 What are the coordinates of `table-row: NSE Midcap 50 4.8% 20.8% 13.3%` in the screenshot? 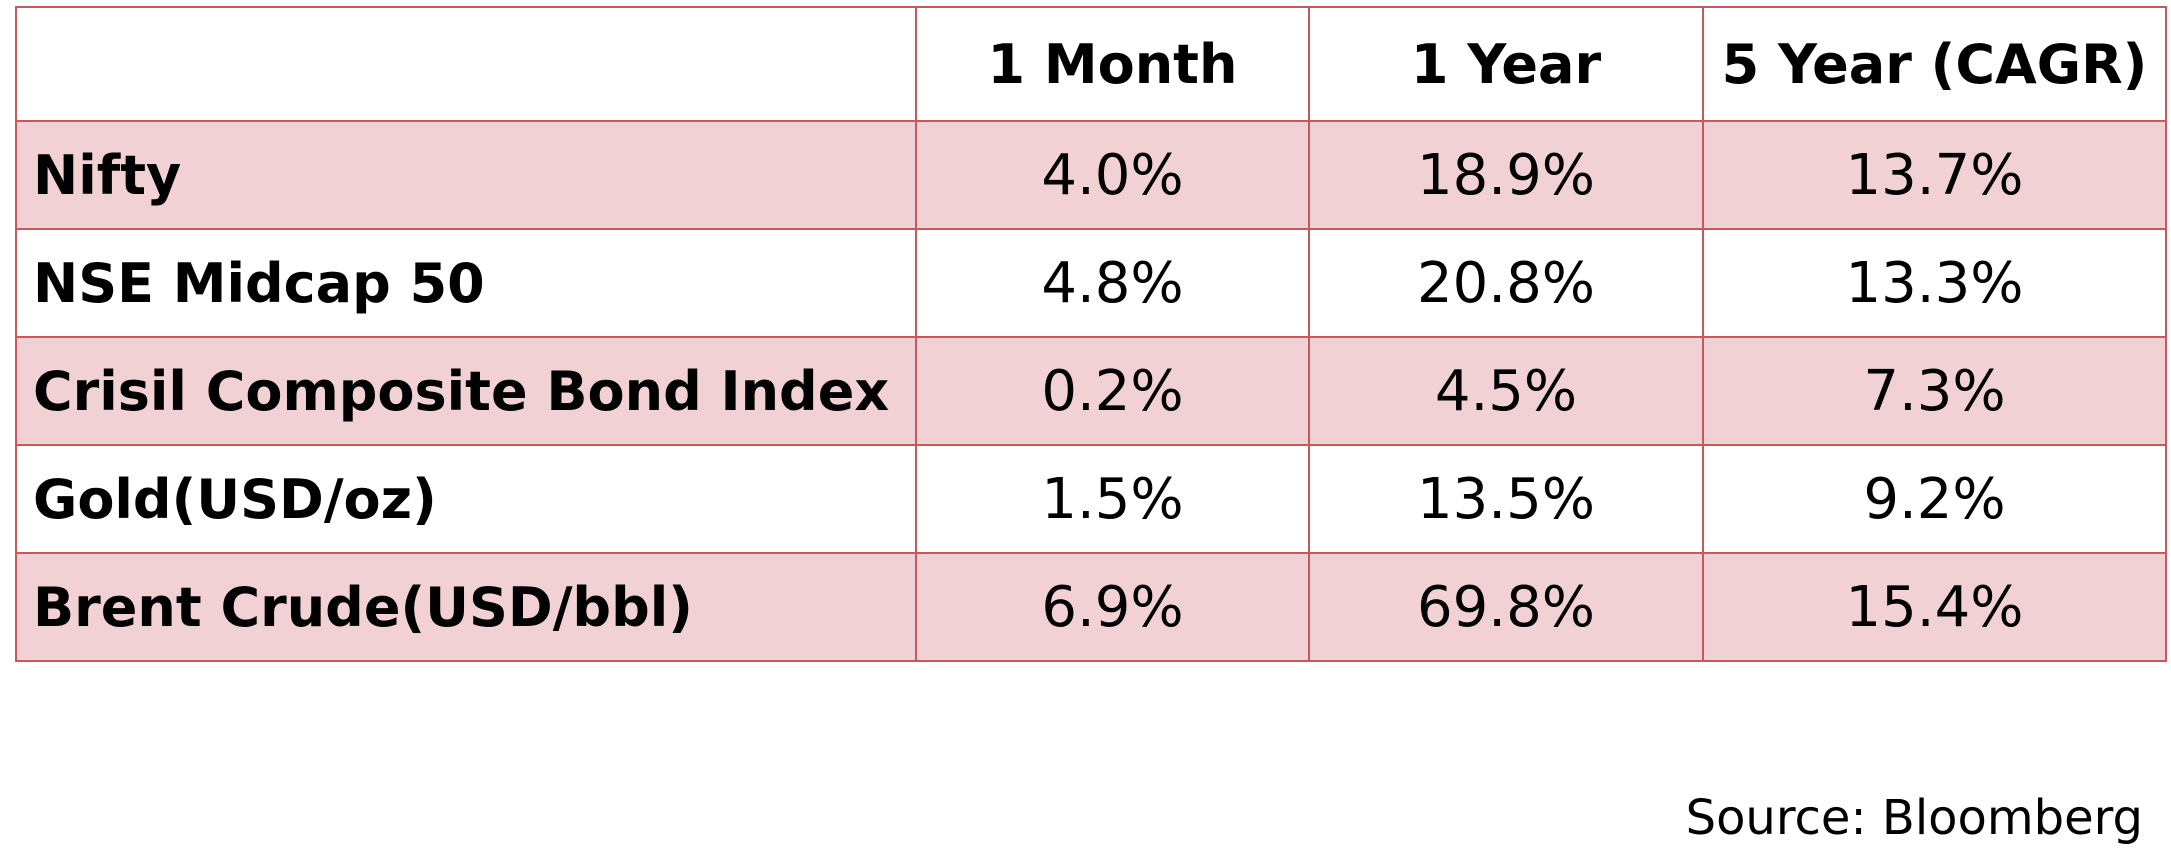 It's located at (1091, 283).